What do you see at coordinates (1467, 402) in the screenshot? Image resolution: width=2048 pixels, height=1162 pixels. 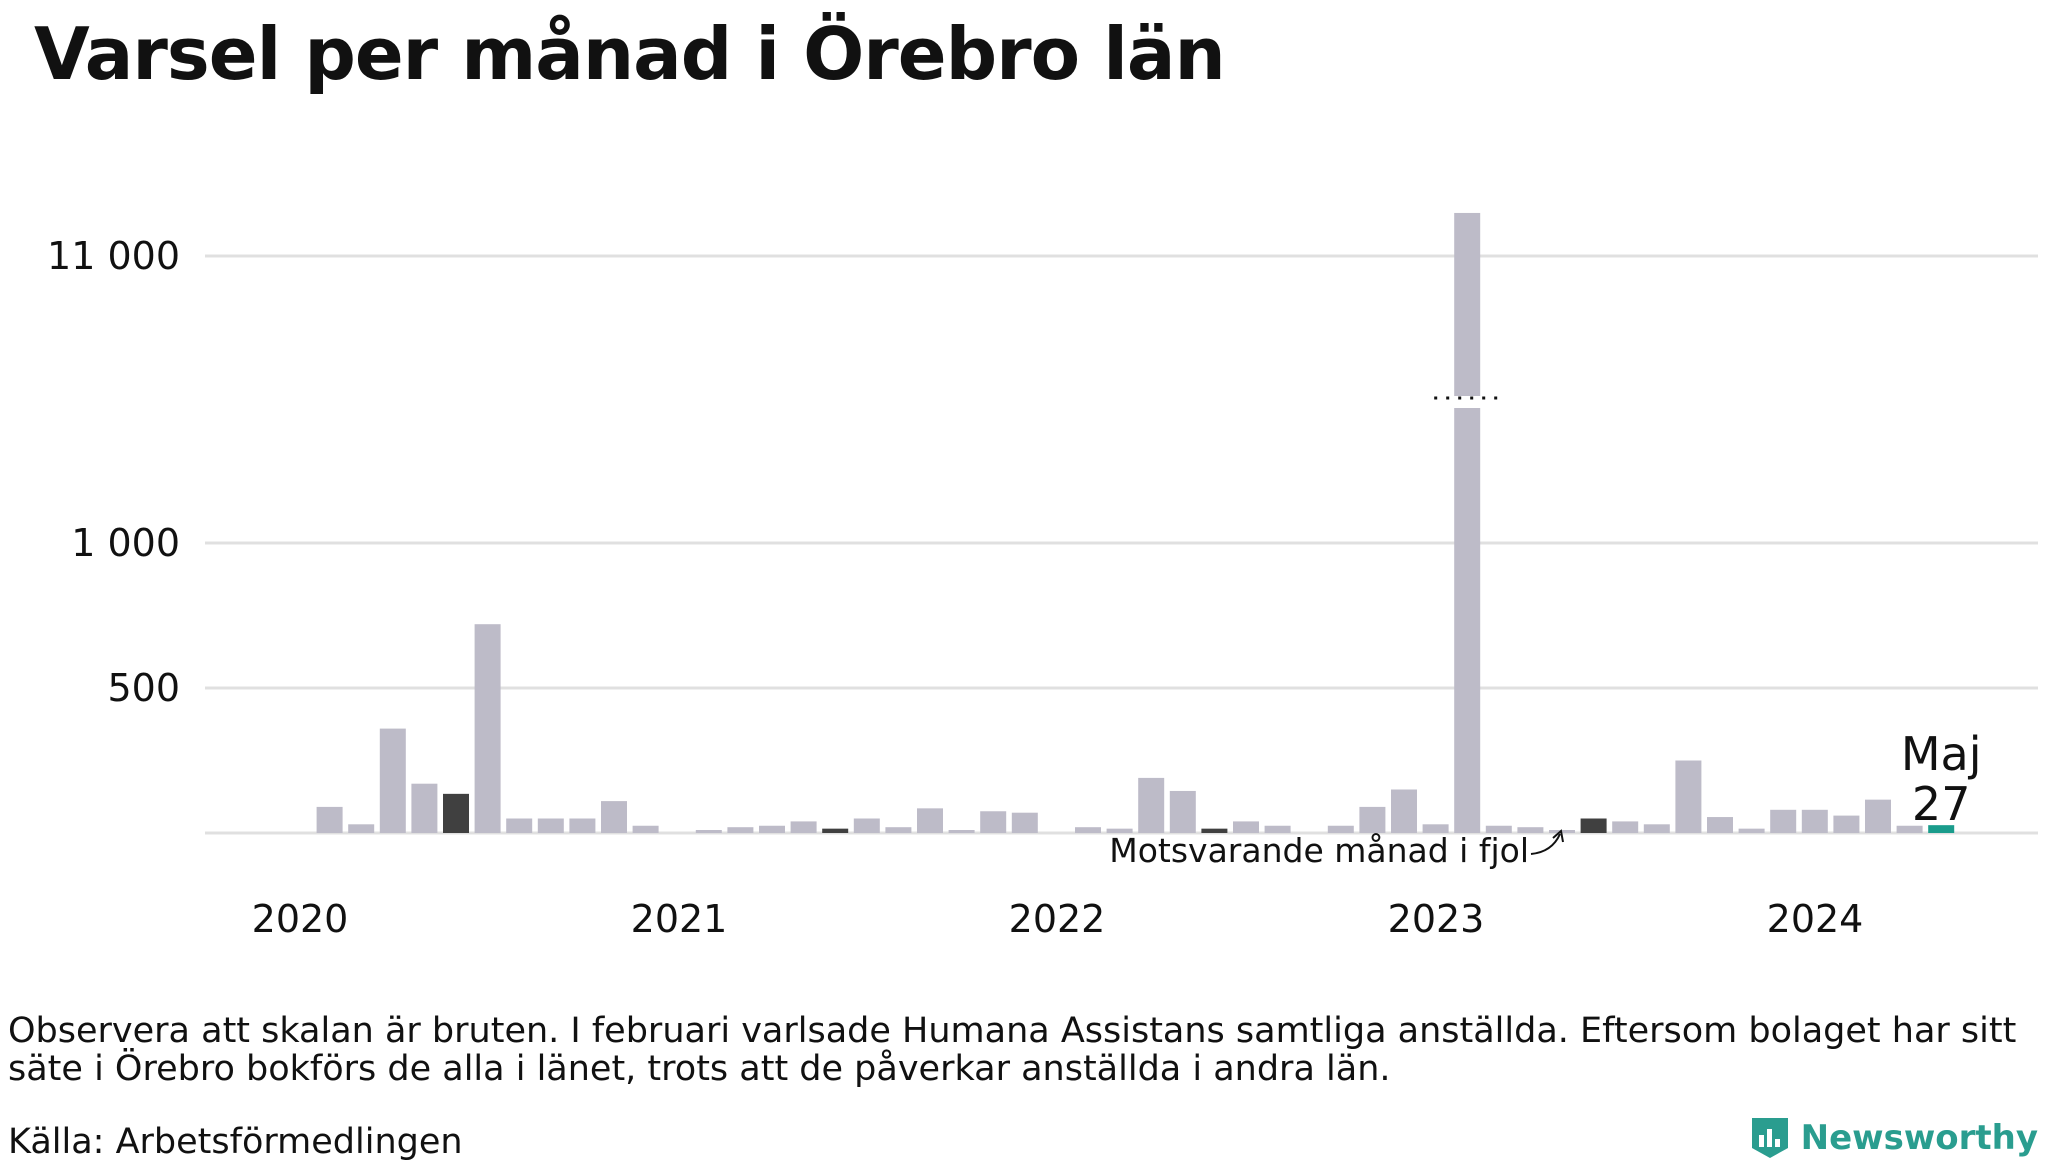 I see `axis-break-gap` at bounding box center [1467, 402].